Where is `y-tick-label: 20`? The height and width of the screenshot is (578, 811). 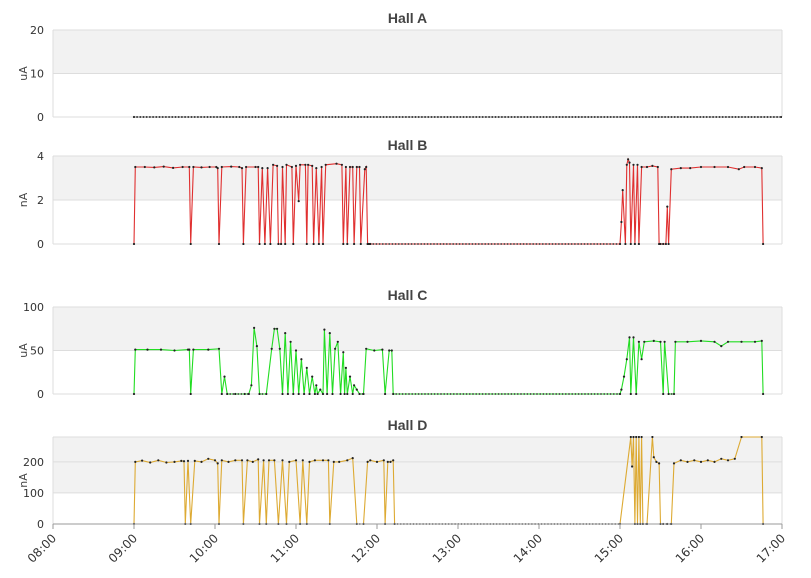
y-tick-label: 20 is located at coordinates (37, 30).